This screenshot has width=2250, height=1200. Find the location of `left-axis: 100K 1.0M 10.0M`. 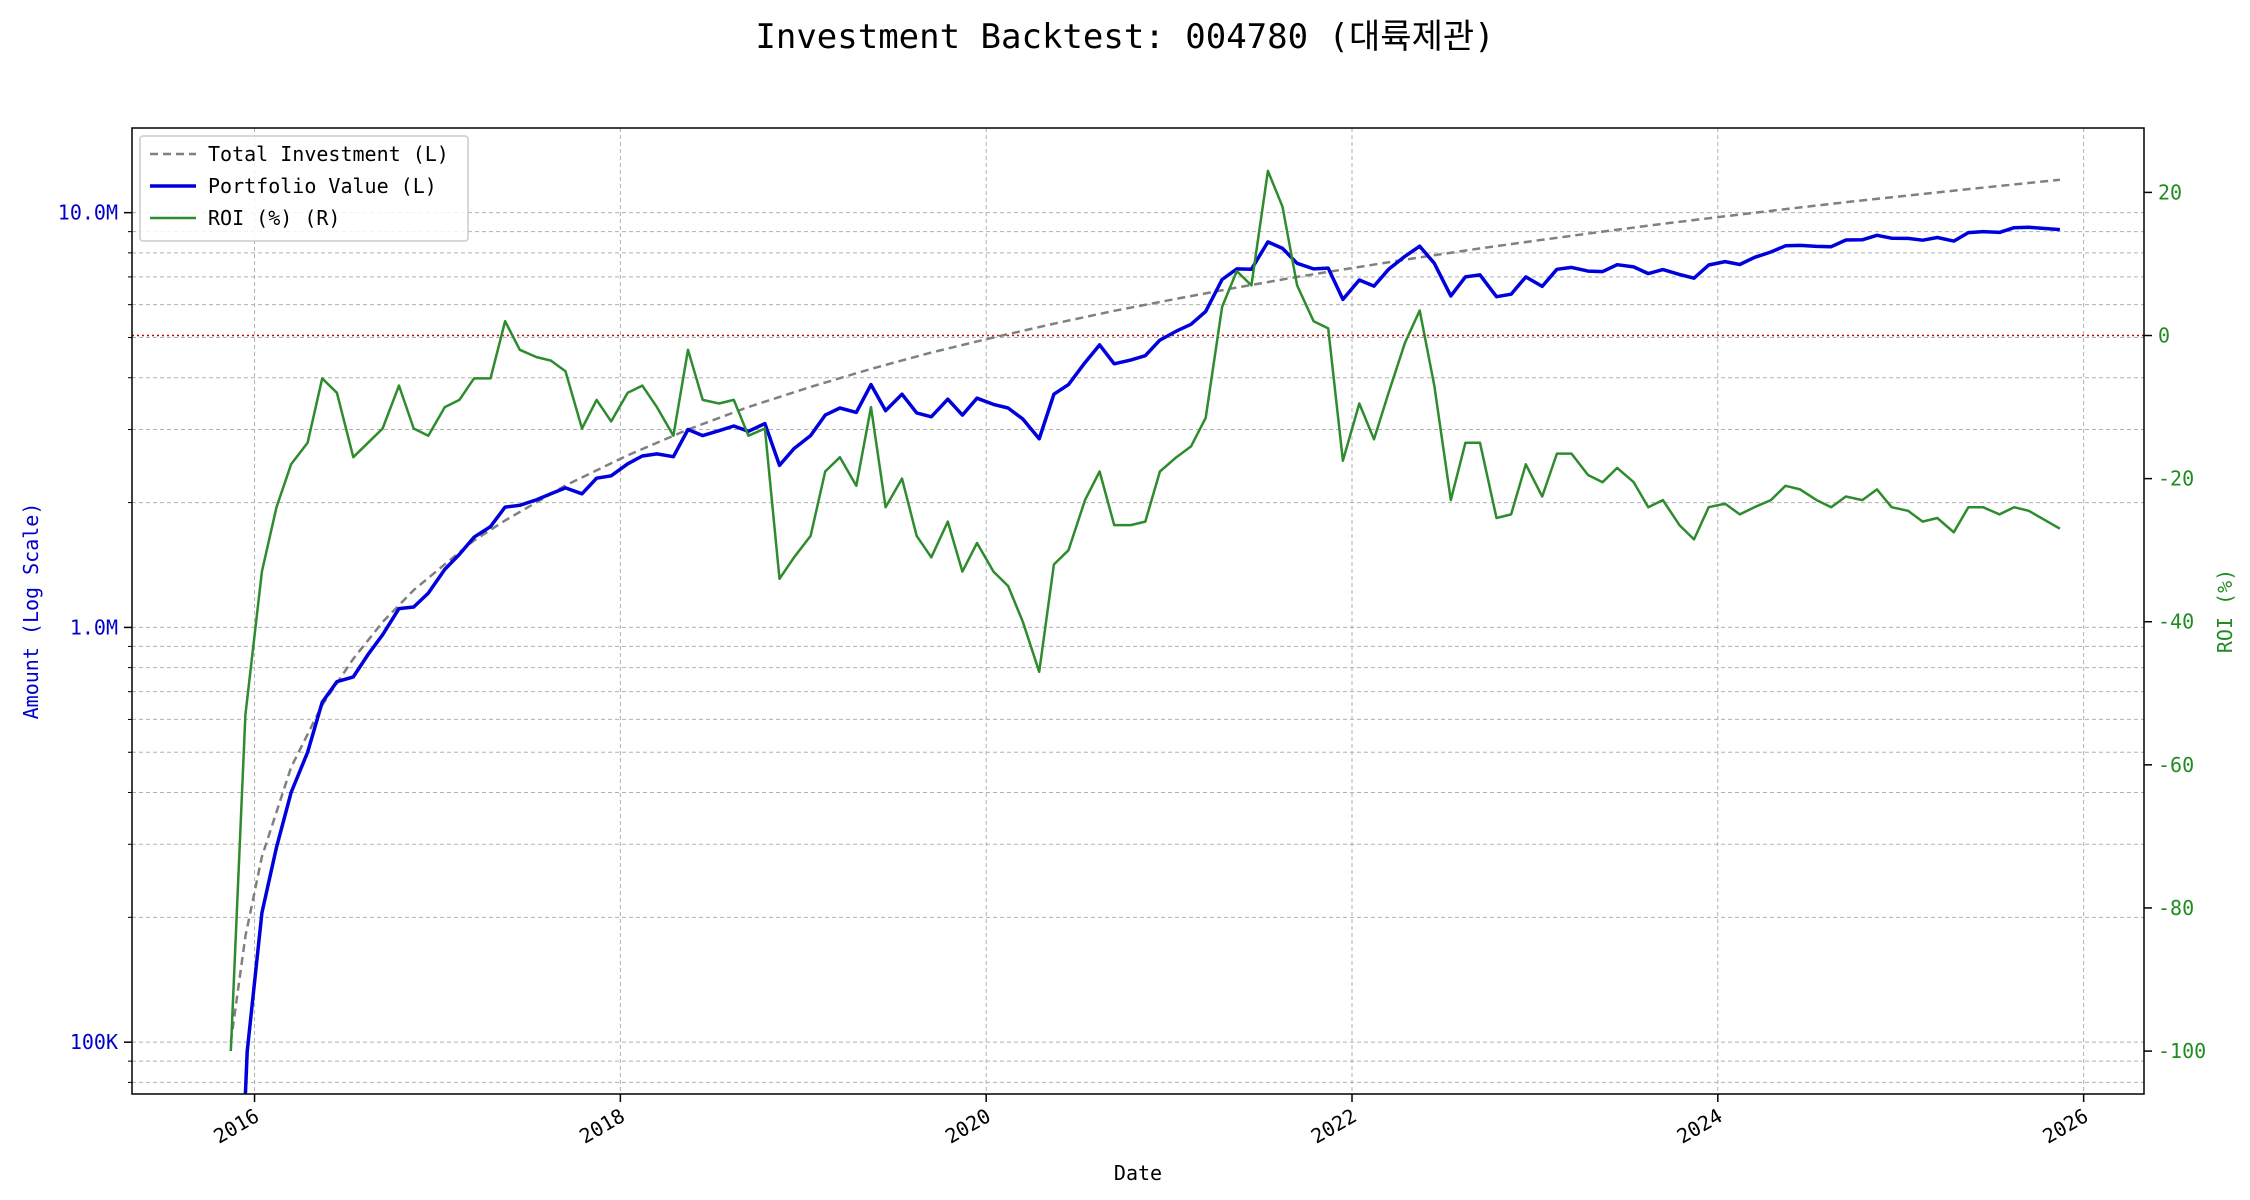

left-axis: 100K 1.0M 10.0M is located at coordinates (95, 642).